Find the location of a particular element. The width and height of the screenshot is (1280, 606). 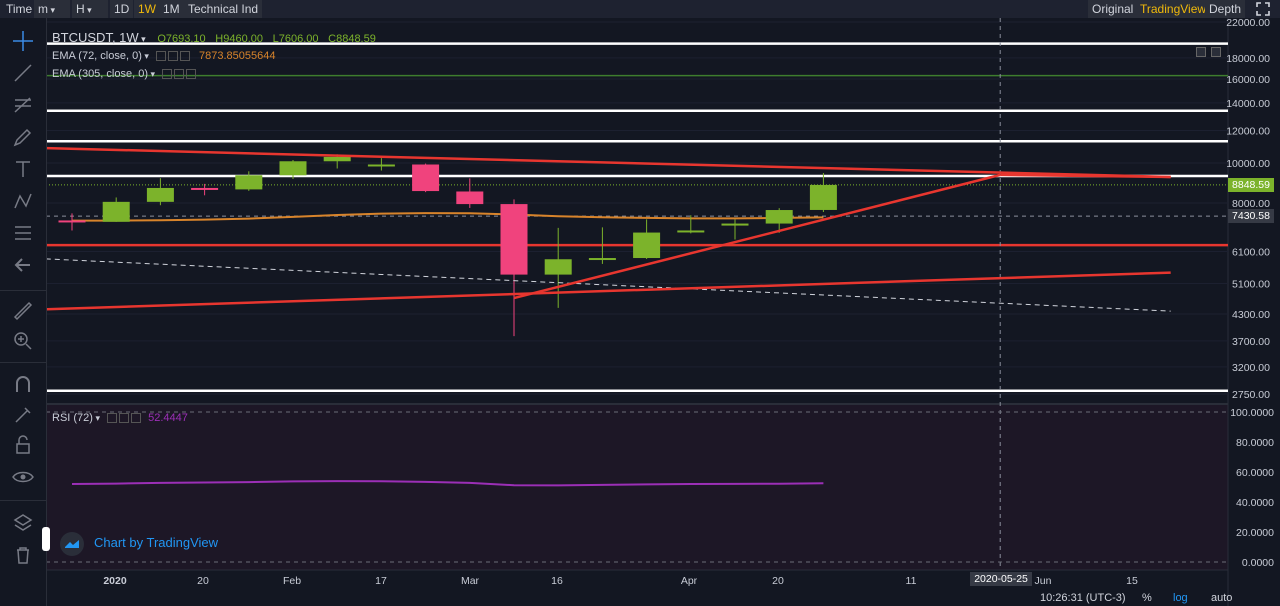

ohlc-close: C8848.59 is located at coordinates (352, 39).